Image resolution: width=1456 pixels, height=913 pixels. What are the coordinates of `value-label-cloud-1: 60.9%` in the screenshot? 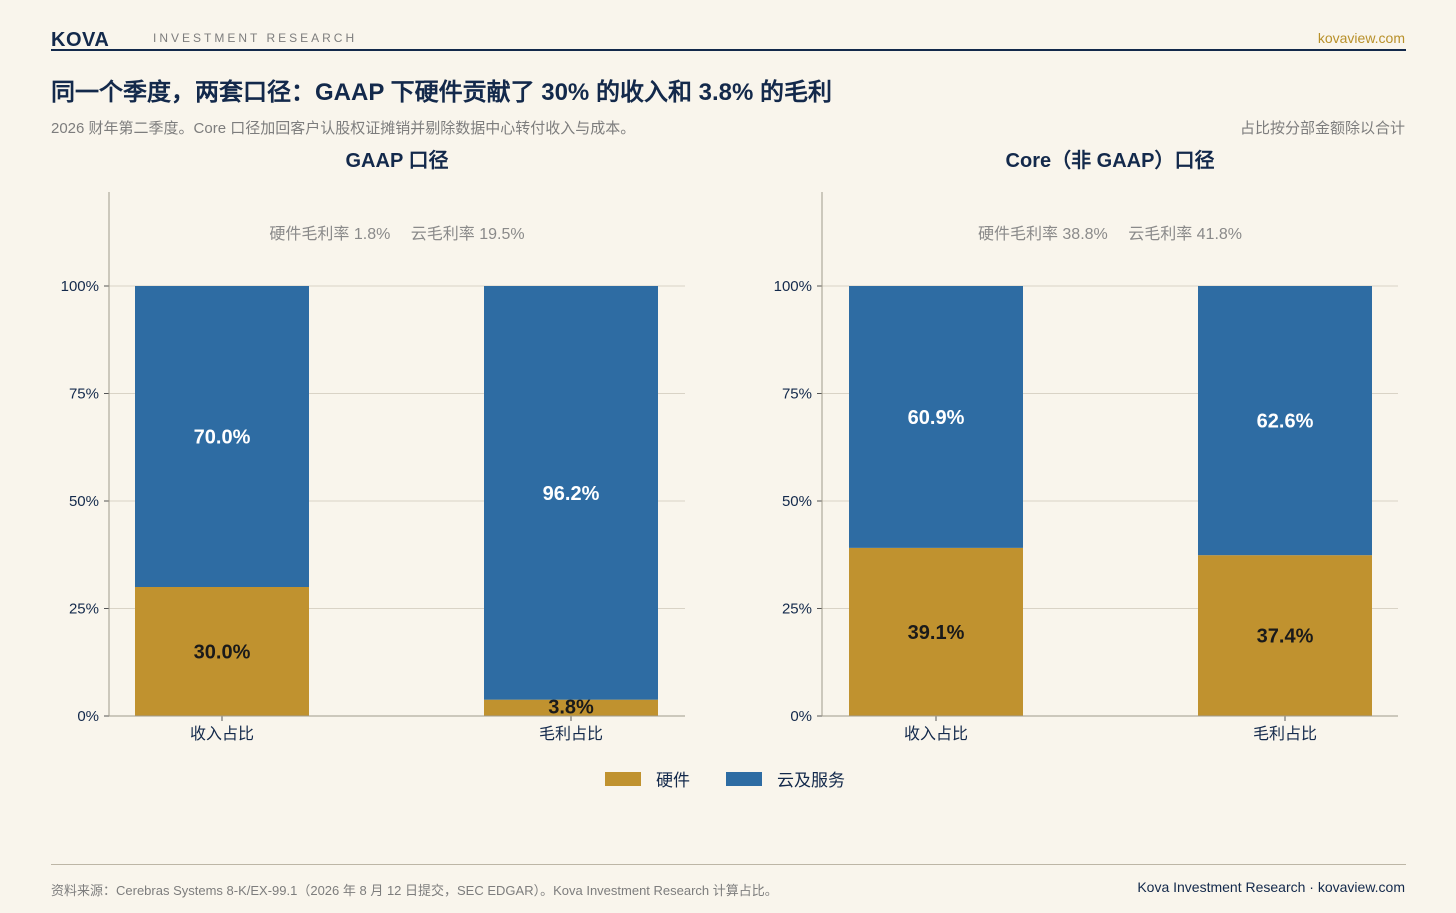 It's located at (936, 418).